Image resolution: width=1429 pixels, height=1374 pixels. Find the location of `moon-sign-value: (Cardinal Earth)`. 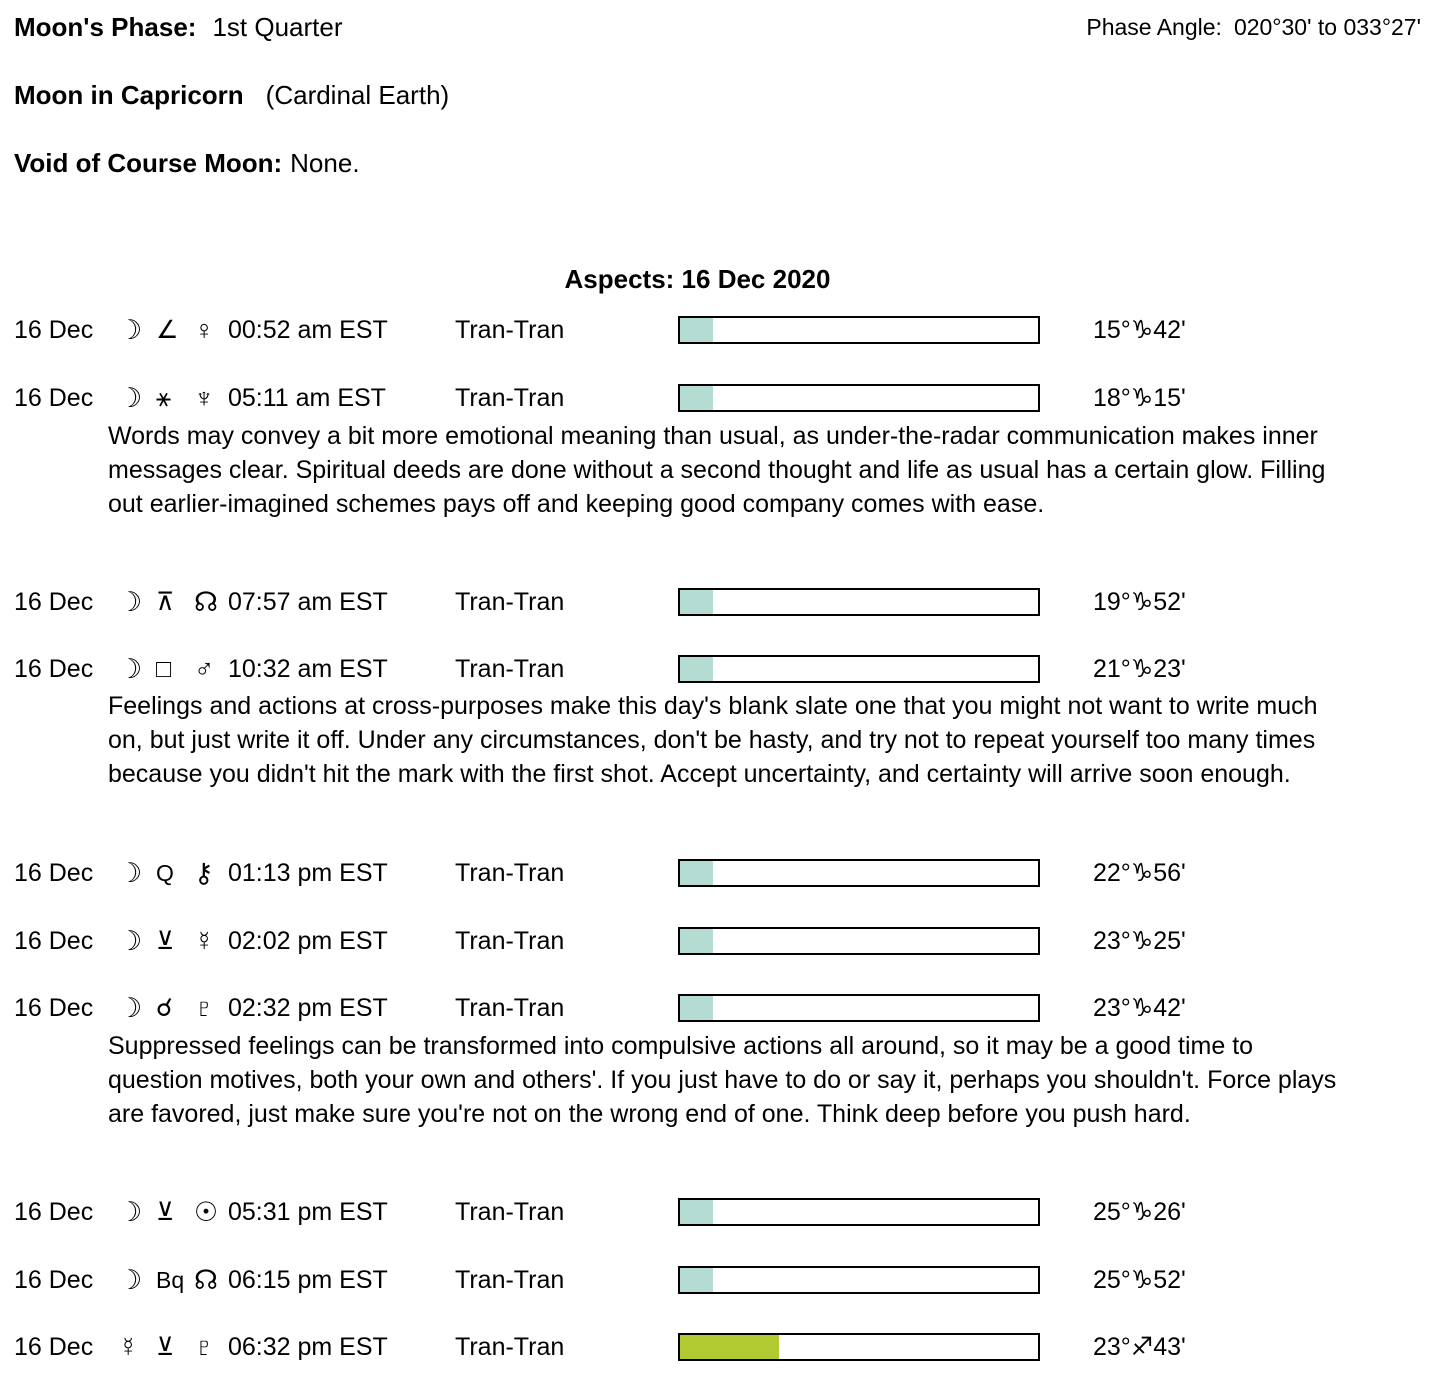

moon-sign-value: (Cardinal Earth) is located at coordinates (357, 95).